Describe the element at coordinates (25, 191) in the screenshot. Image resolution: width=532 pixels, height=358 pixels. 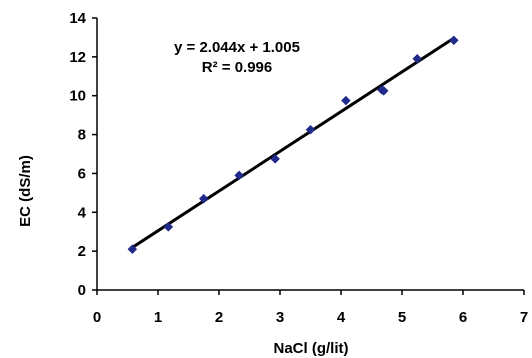
I see `y-axis-title: EC (dS/m)` at that location.